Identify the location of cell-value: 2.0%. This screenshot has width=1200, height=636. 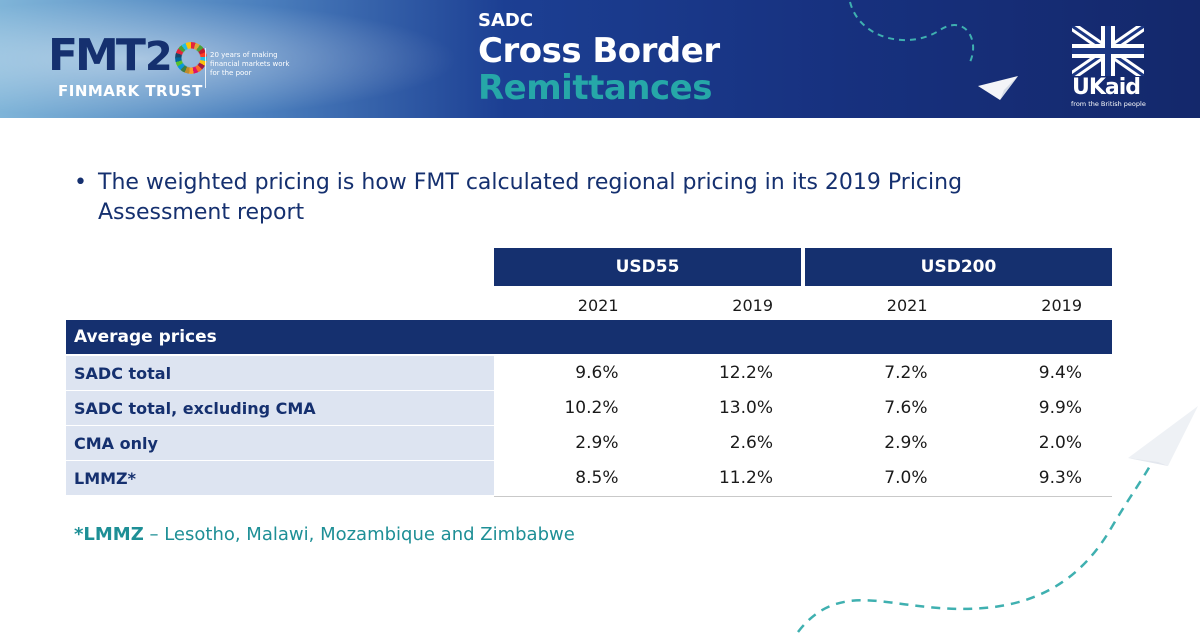
(1060, 443).